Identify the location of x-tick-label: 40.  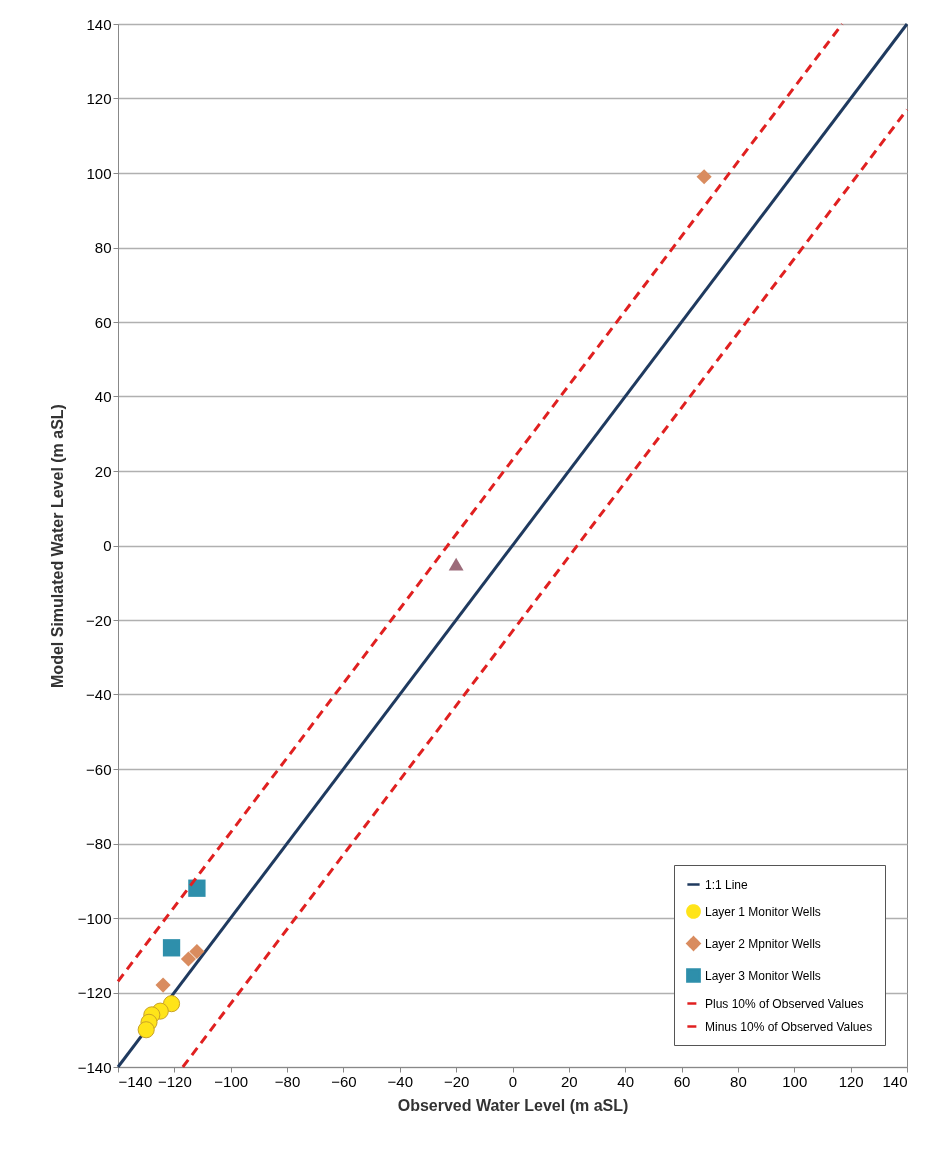
(626, 1081).